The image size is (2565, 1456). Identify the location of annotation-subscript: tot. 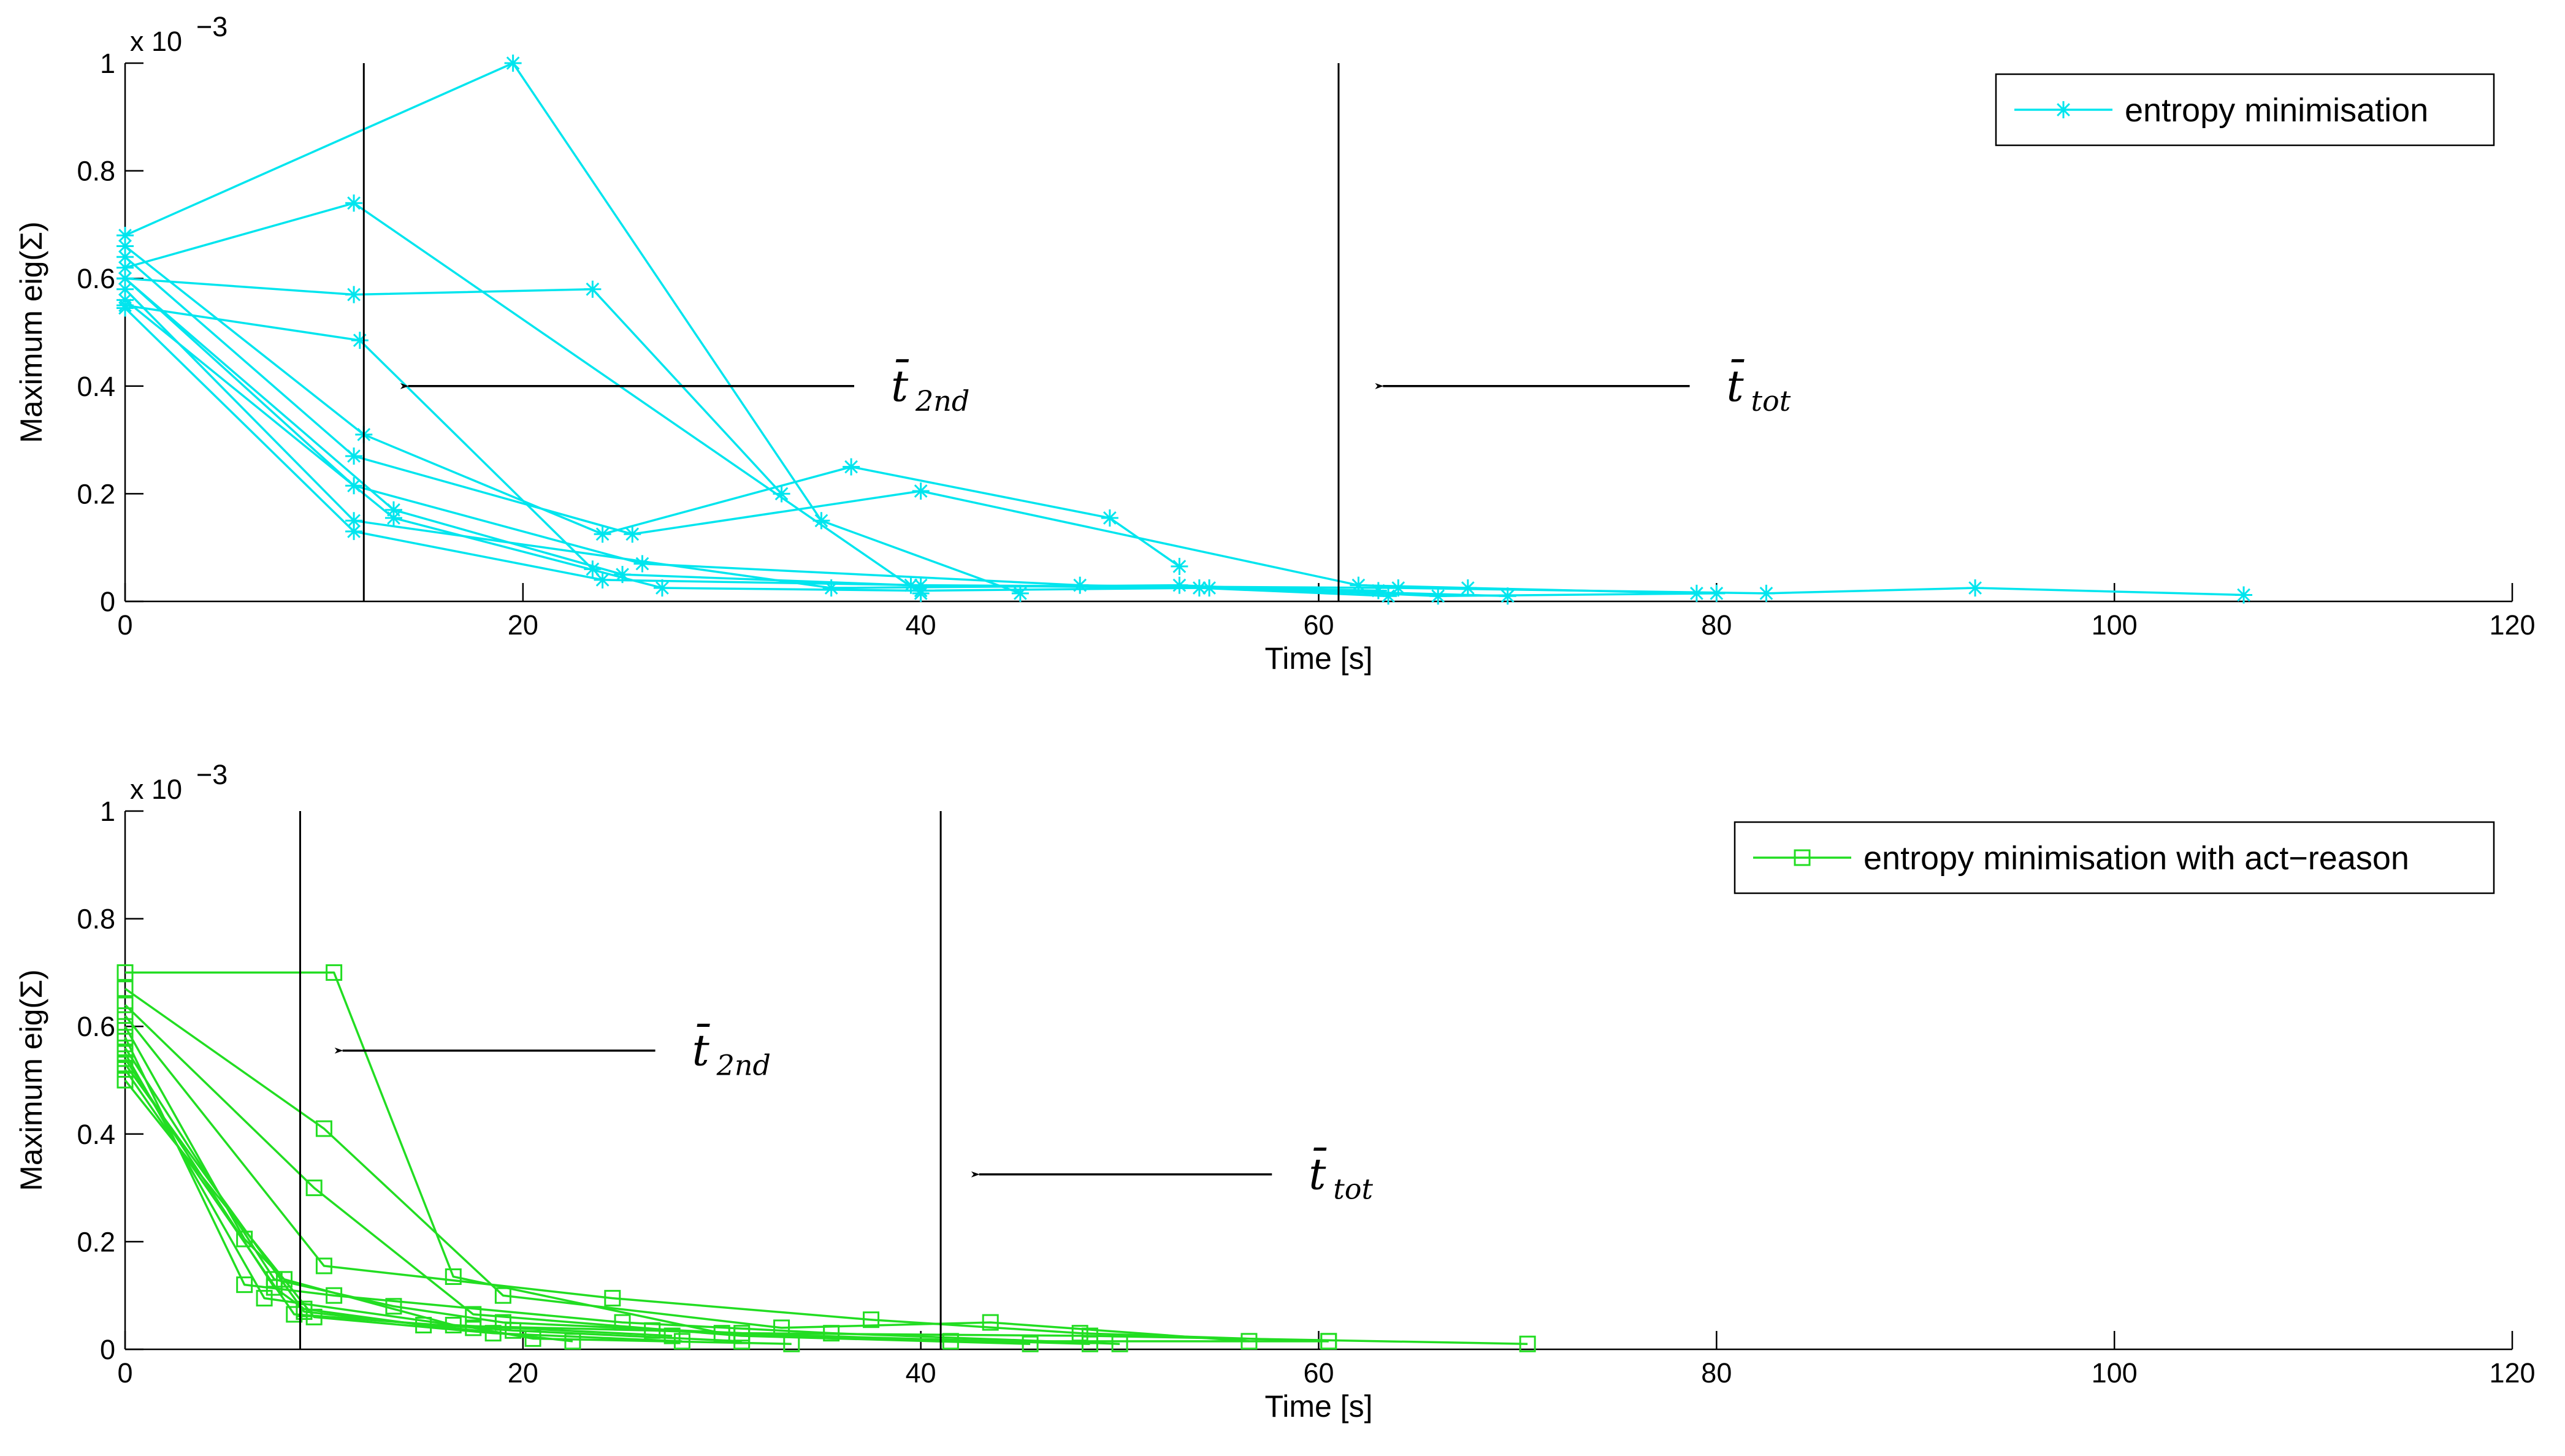
(1353, 1189).